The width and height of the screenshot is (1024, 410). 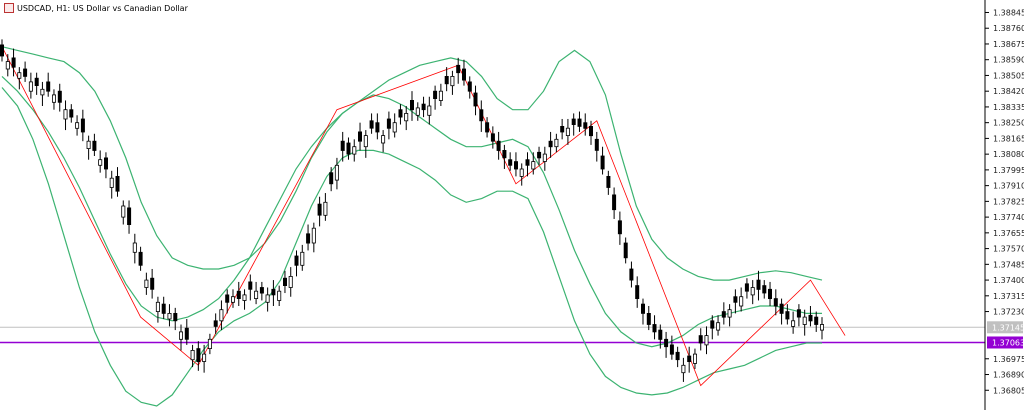 I want to click on price-tick-label: 1.37485, so click(x=1008, y=264).